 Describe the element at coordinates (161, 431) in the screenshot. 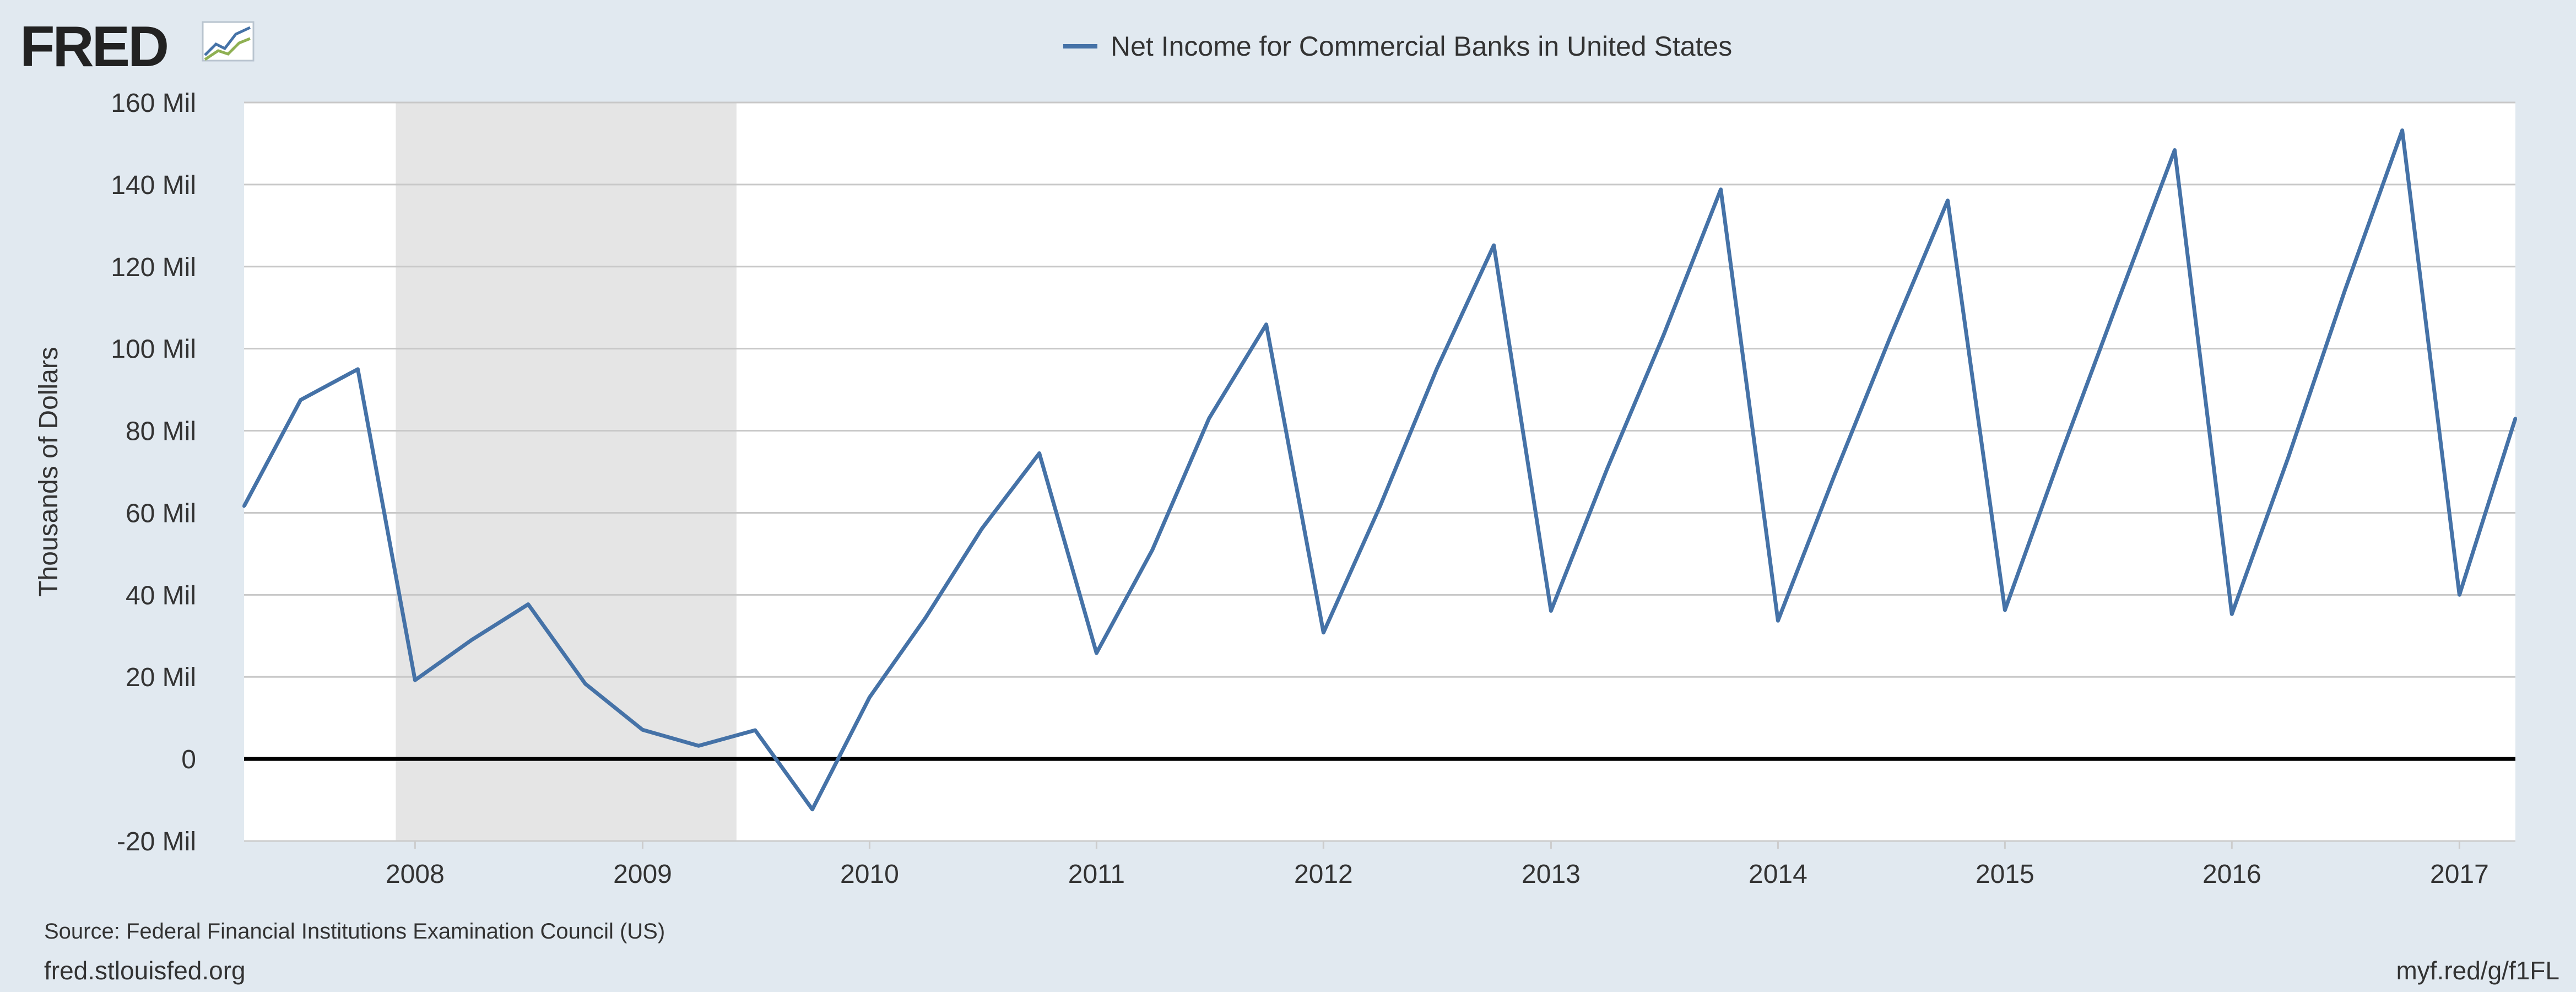

I see `y-tick-label: 80 Mil` at that location.